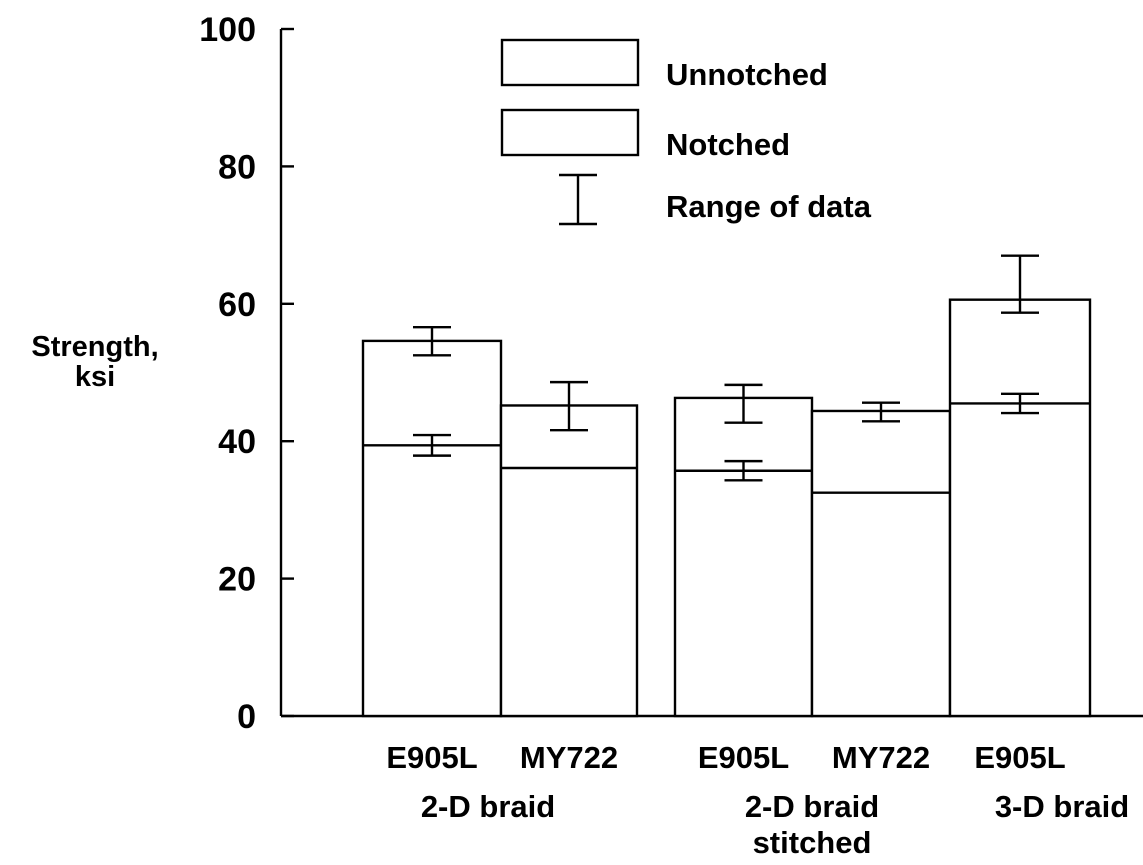 The width and height of the screenshot is (1143, 865). I want to click on legend-label: Range of data, so click(769, 206).